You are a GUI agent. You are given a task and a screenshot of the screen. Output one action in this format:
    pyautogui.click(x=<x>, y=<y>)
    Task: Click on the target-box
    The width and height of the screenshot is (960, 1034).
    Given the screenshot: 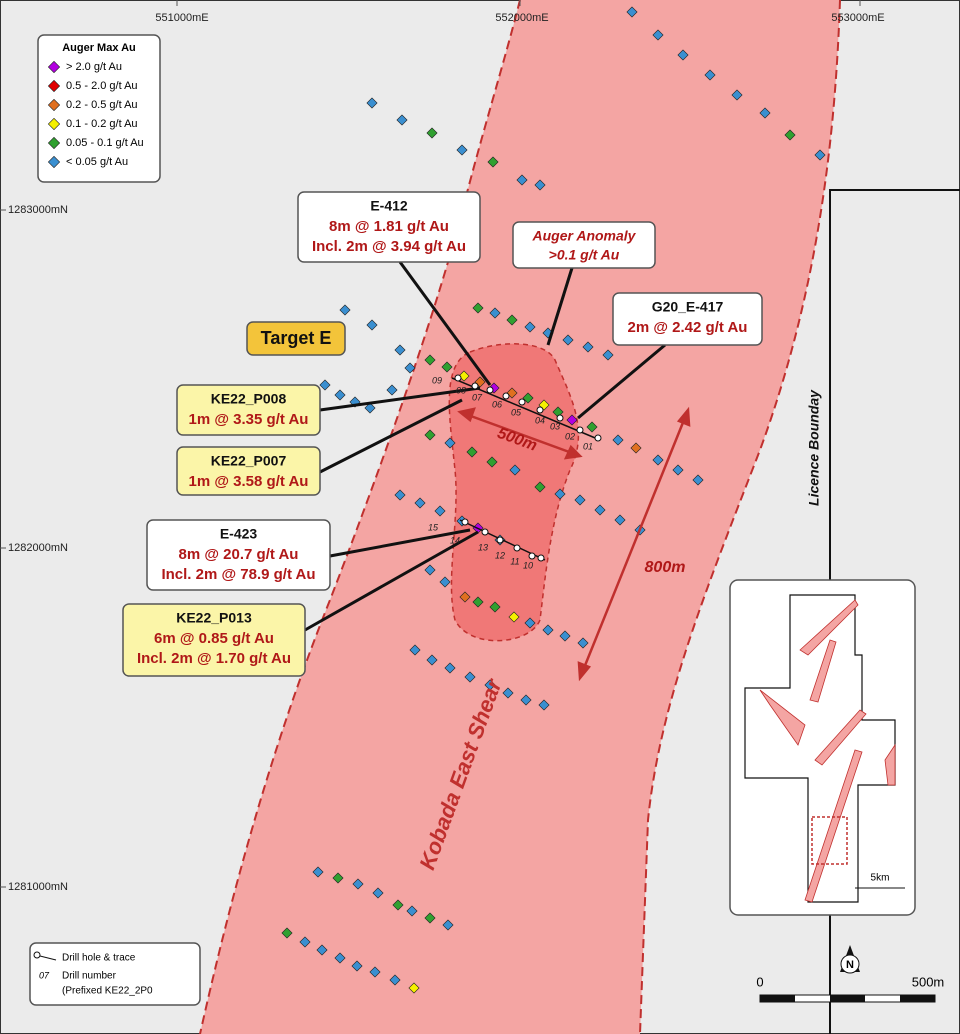 What is the action you would take?
    pyautogui.click(x=296, y=338)
    